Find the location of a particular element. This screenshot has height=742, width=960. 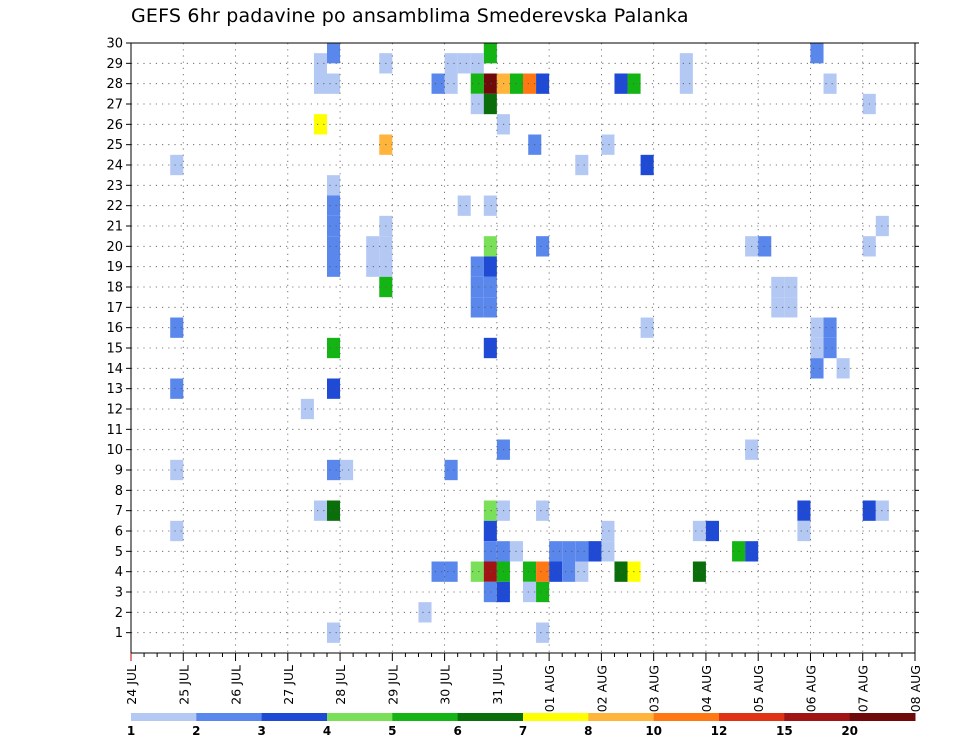

y-tick-label: 11 is located at coordinates (114, 430).